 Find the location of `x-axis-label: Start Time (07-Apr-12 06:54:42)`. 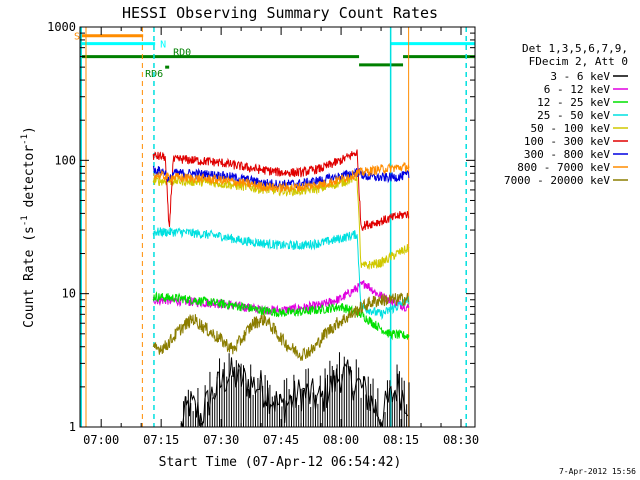

x-axis-label: Start Time (07-Apr-12 06:54:42) is located at coordinates (280, 462).